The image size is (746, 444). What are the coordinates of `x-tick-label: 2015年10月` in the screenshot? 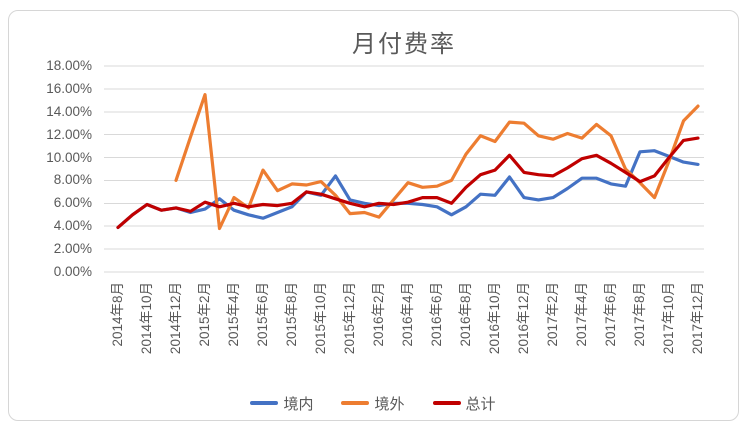 It's located at (320, 318).